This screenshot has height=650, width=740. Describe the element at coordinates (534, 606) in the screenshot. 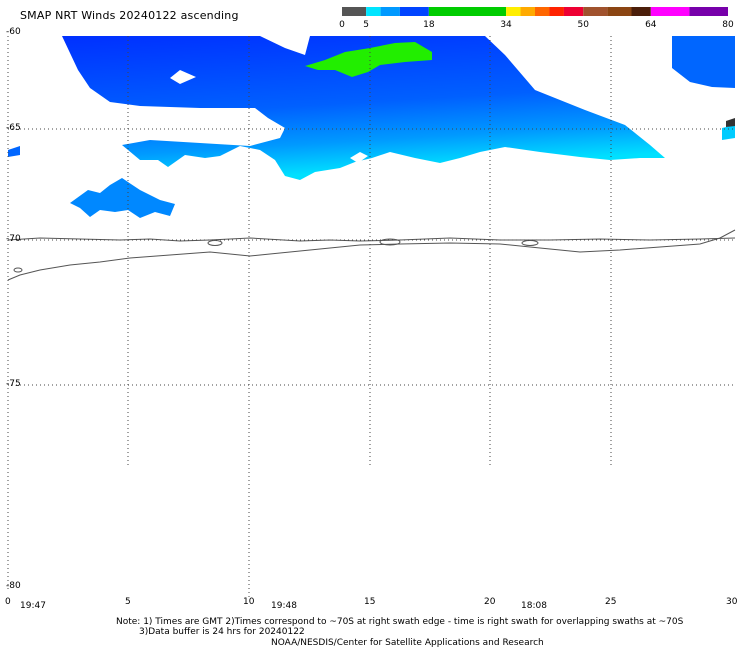

I see `pass-time: 18:08` at that location.